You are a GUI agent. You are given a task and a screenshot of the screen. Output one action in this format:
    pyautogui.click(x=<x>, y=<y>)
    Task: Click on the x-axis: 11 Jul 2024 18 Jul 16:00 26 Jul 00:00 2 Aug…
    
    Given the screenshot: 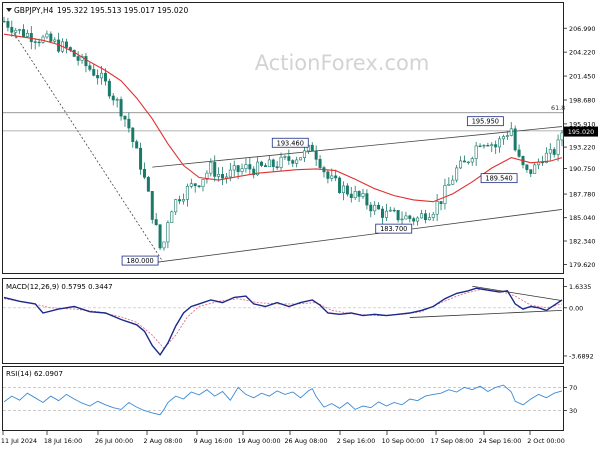 What is the action you would take?
    pyautogui.click(x=283, y=438)
    